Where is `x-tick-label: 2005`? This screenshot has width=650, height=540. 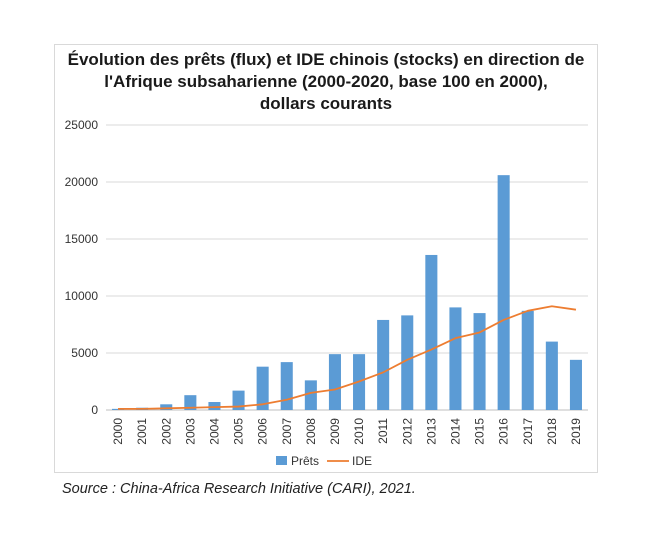 x-tick-label: 2005 is located at coordinates (239, 431).